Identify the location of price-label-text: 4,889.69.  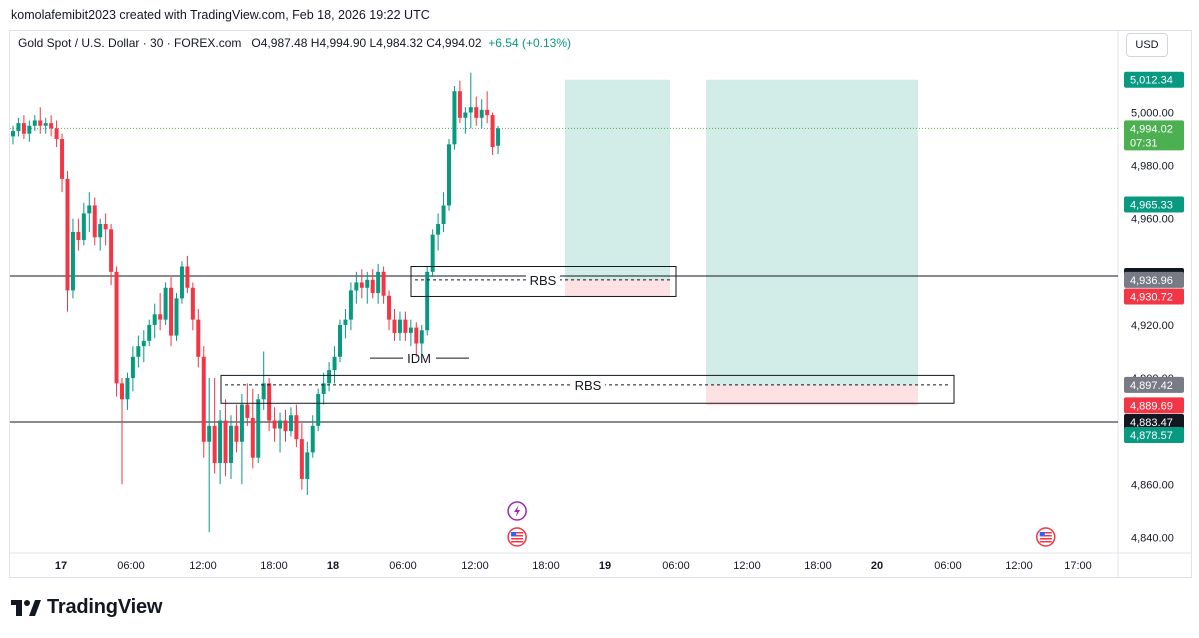
(1151, 406).